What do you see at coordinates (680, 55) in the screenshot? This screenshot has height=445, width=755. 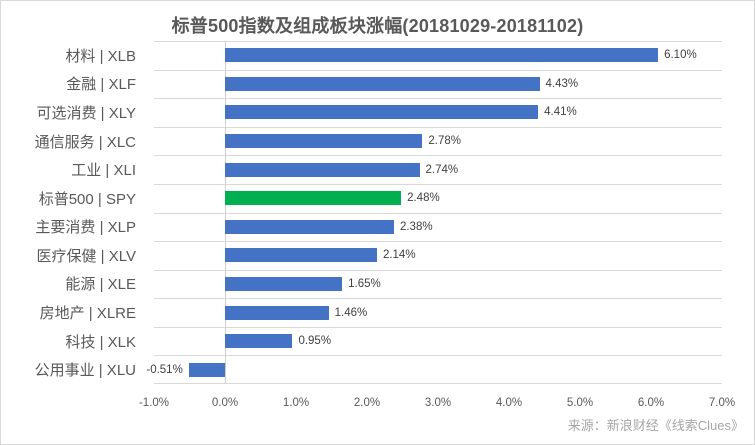 I see `bar-value-label: 6.10%` at bounding box center [680, 55].